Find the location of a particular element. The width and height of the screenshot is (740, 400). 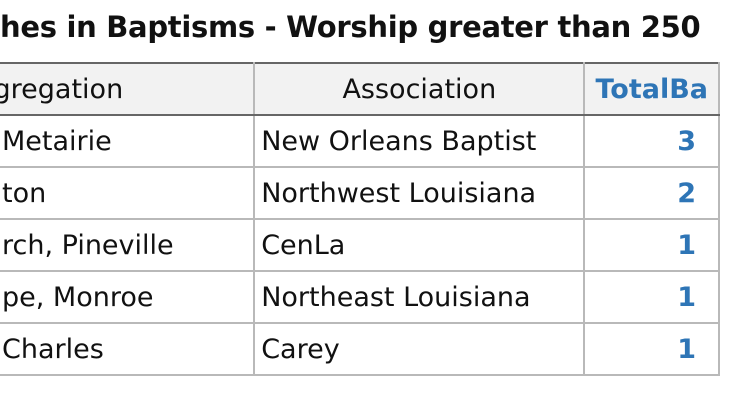

table-row: rch, Pineville CenLa 1 is located at coordinates (360, 245).